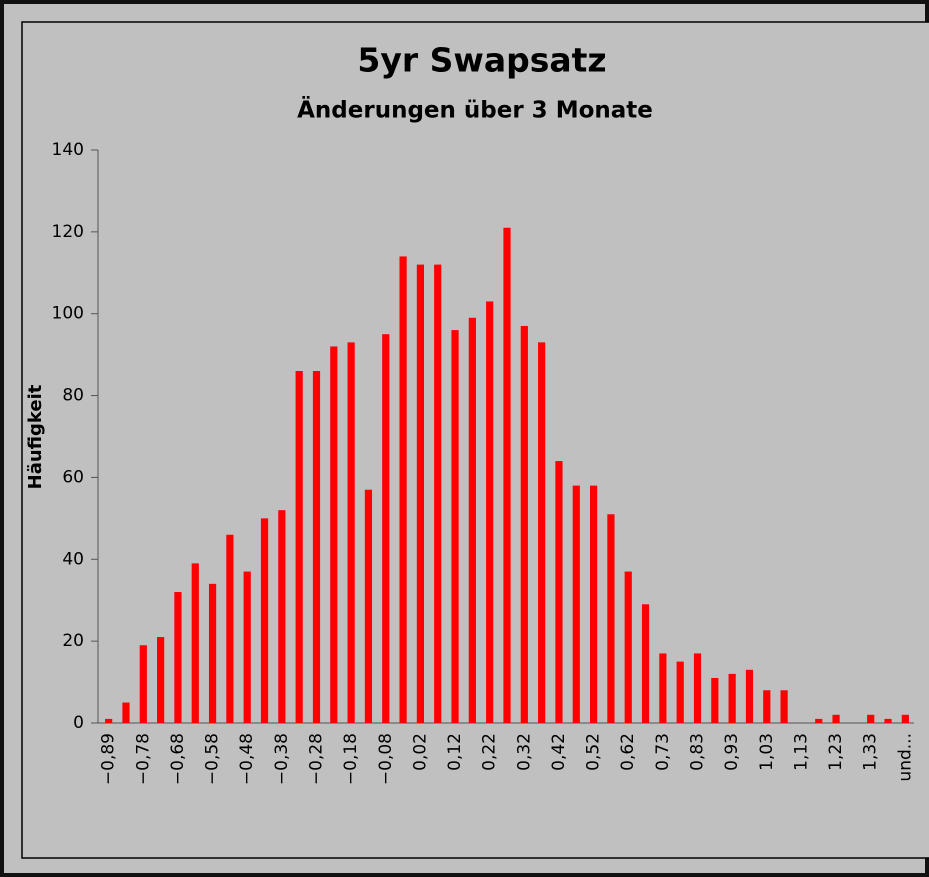  I want to click on x-tick-label: 0,73, so click(663, 752).